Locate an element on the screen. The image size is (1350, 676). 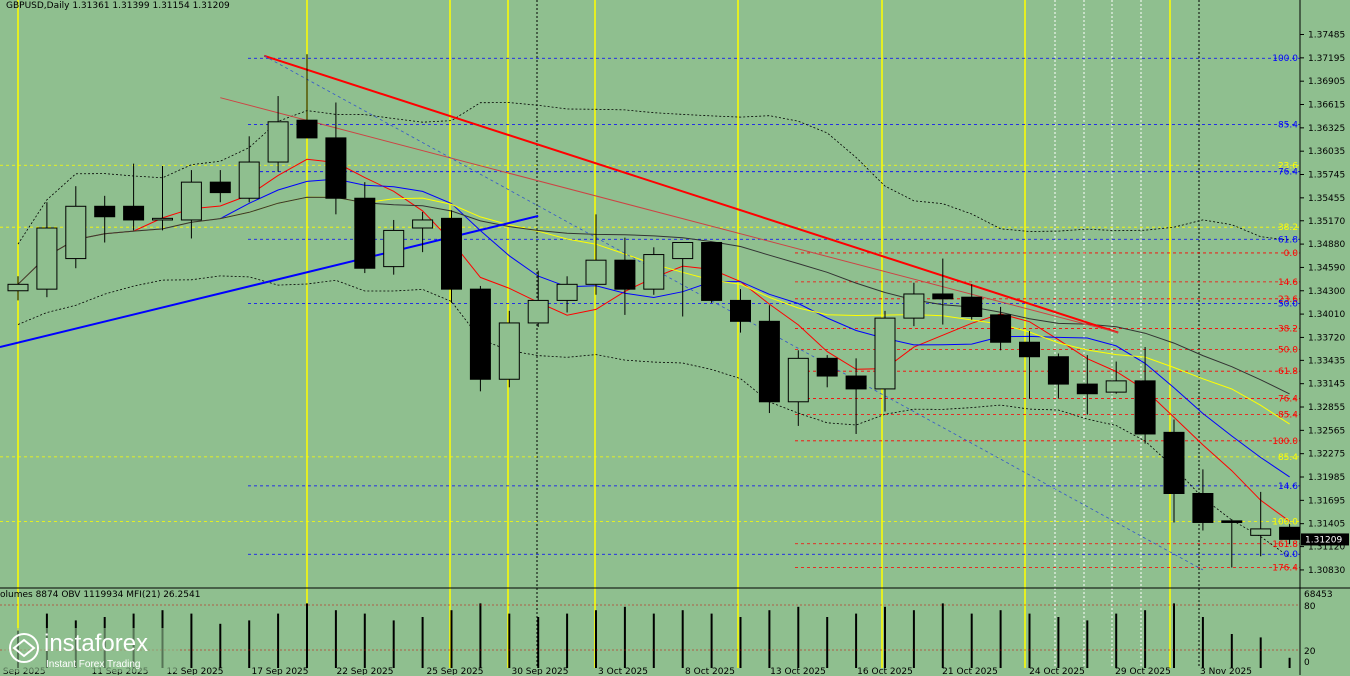
fib-level-label: 85.4 is located at coordinates (1288, 126).